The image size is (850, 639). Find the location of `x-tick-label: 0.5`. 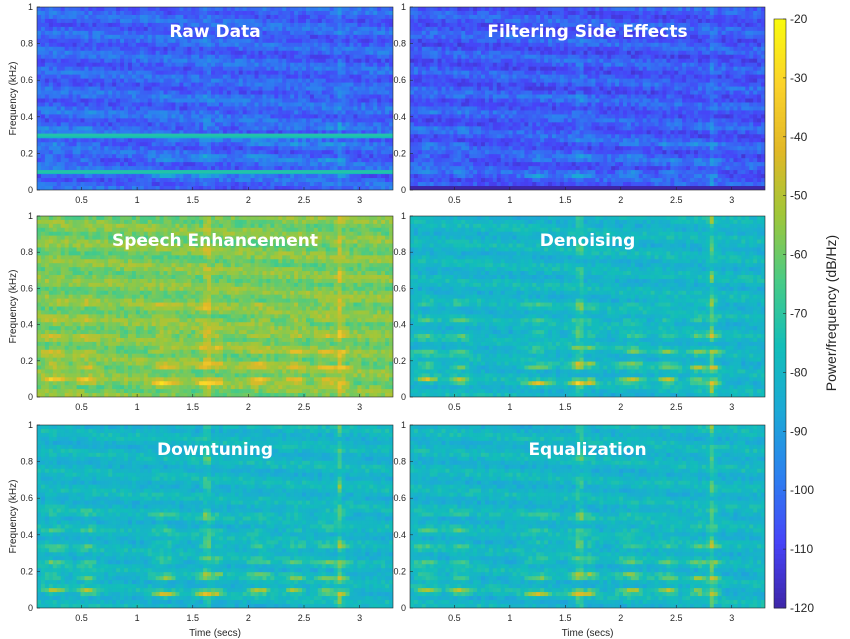

x-tick-label: 0.5 is located at coordinates (81, 200).